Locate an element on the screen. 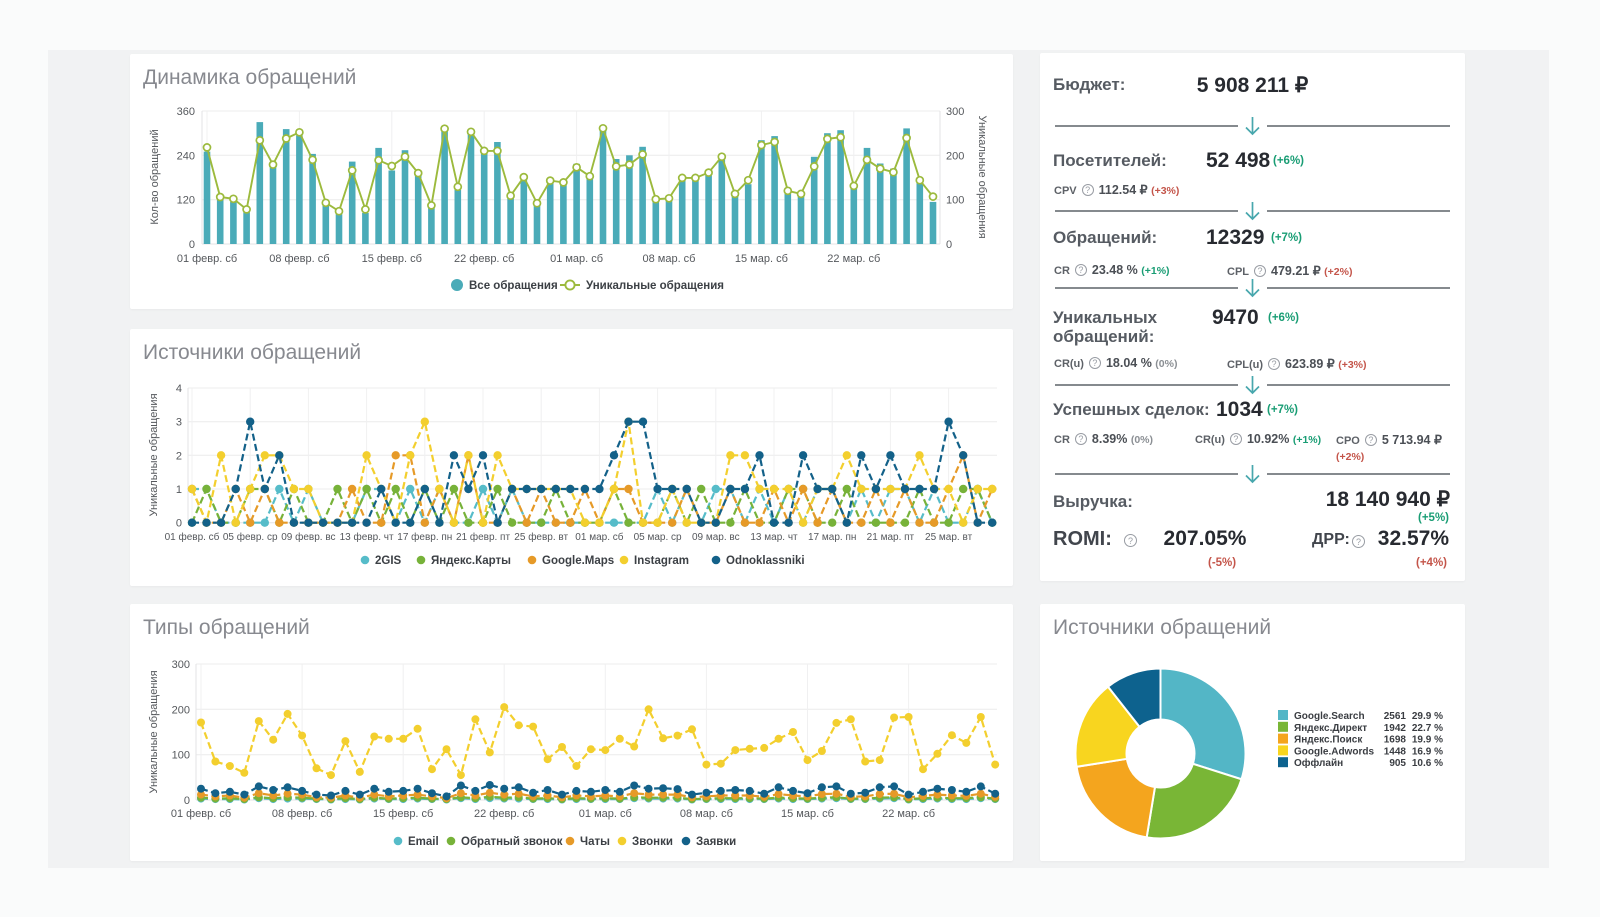  svg-text: 905 is located at coordinates (1397, 763).